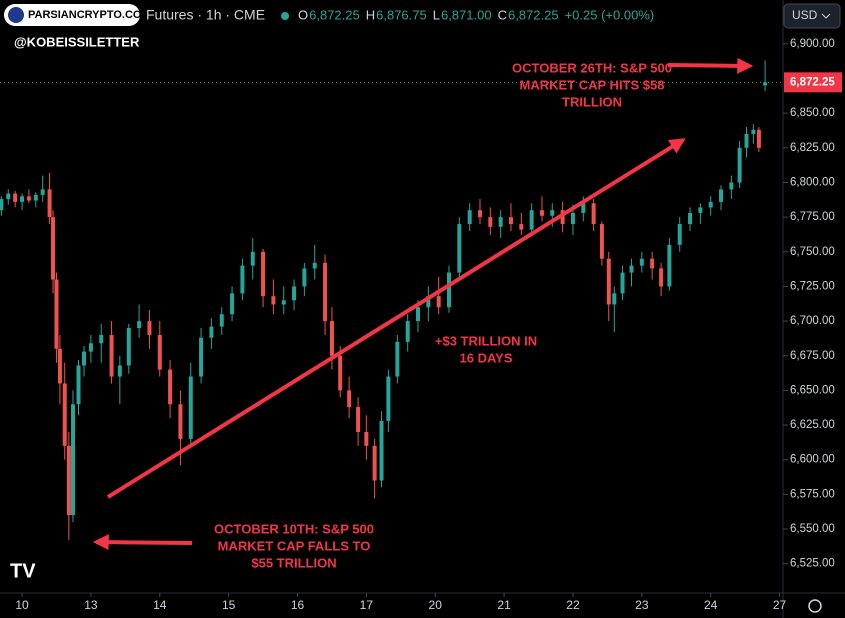  I want to click on symbol: Futures · 1h · CME, so click(205, 15).